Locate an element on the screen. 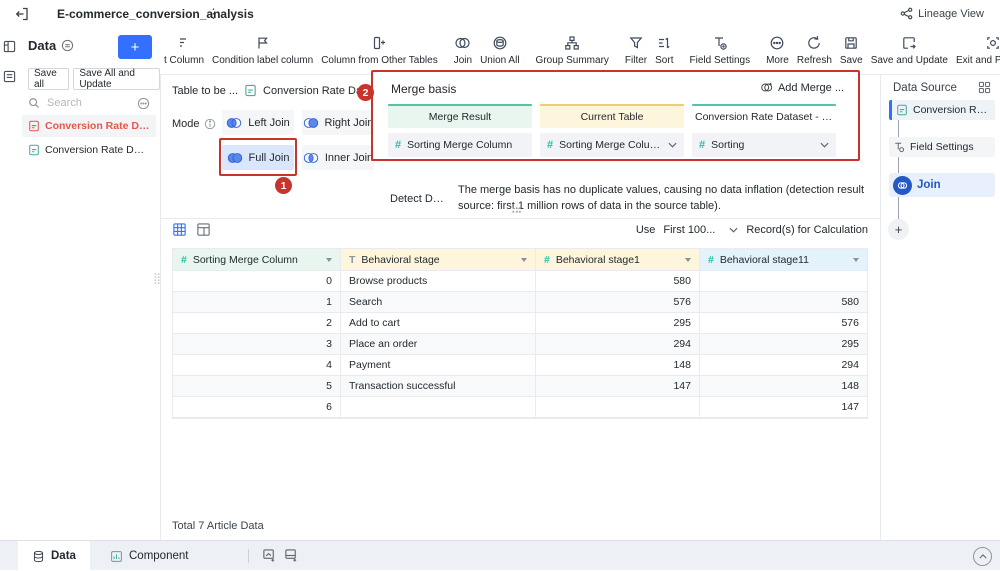  sort-icon is located at coordinates (664, 43).